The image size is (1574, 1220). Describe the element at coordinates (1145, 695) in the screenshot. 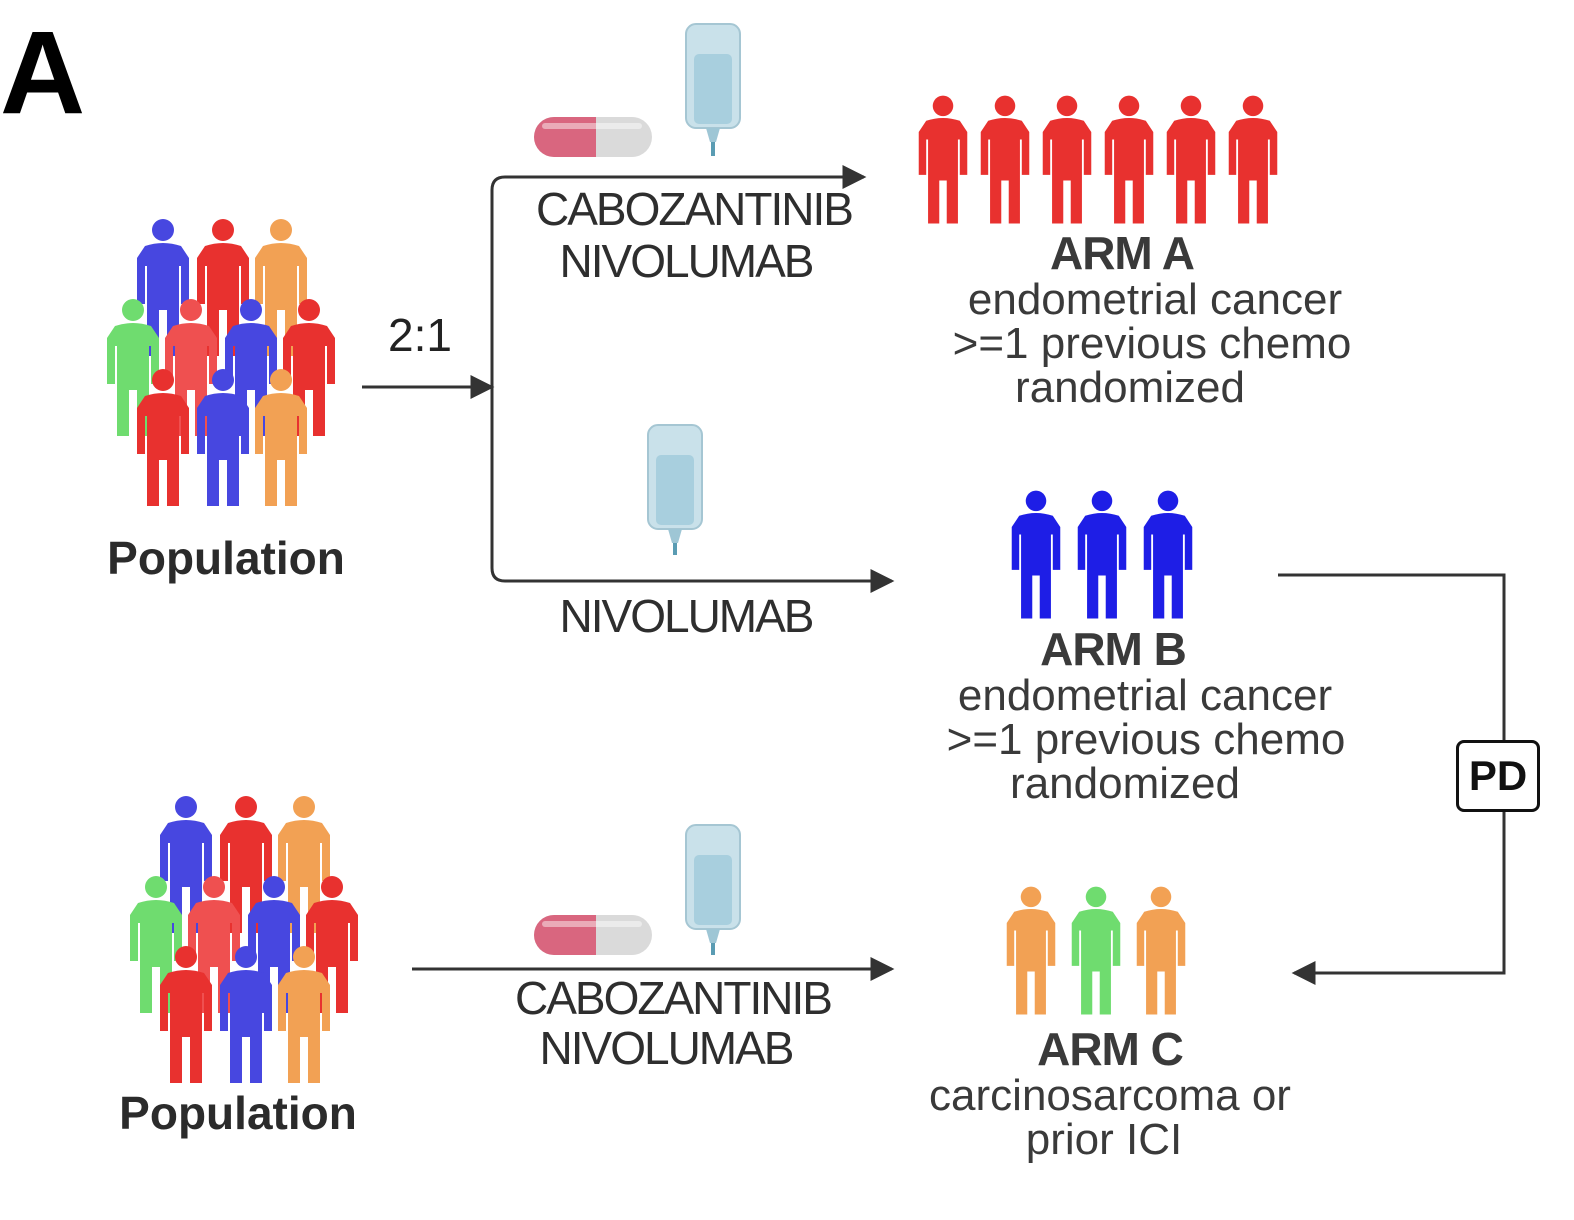

I see `arm-b-desc-1: endometrial cancer` at that location.